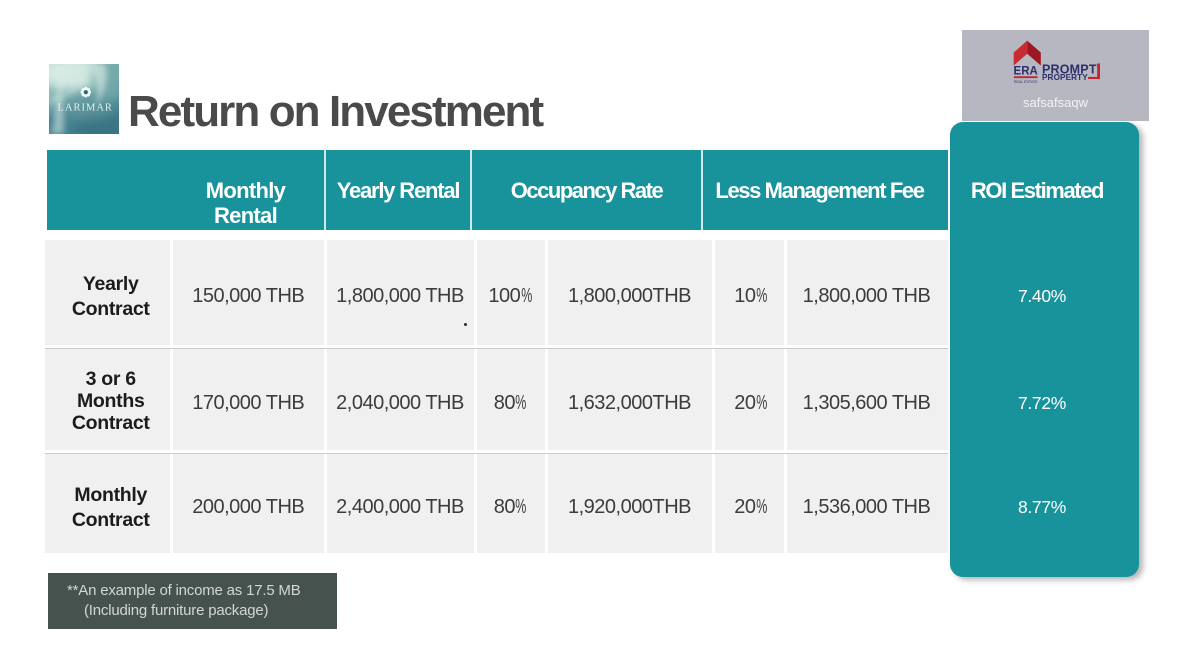 The height and width of the screenshot is (670, 1200). Describe the element at coordinates (1026, 82) in the screenshot. I see `svg-text: REAL ESTATE` at that location.